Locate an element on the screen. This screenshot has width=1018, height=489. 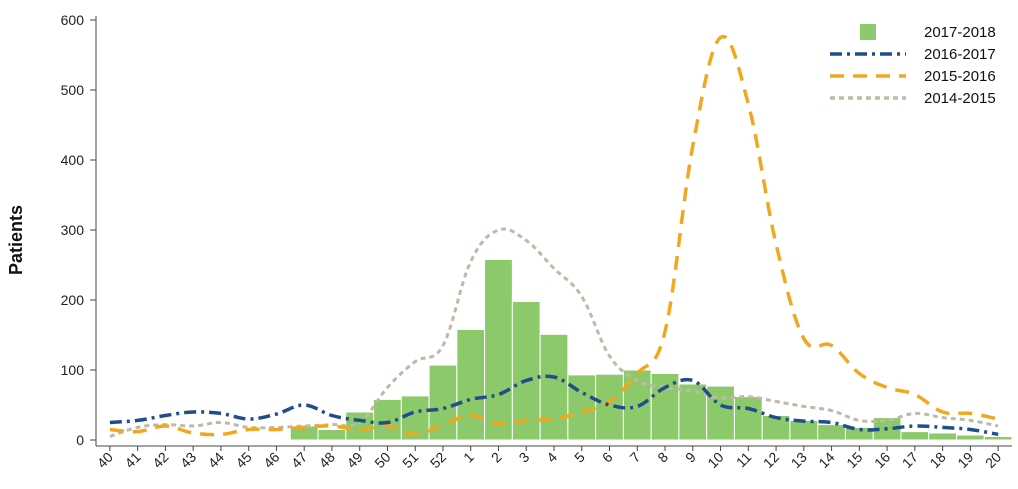
y-tick-label: 400 is located at coordinates (73, 160).